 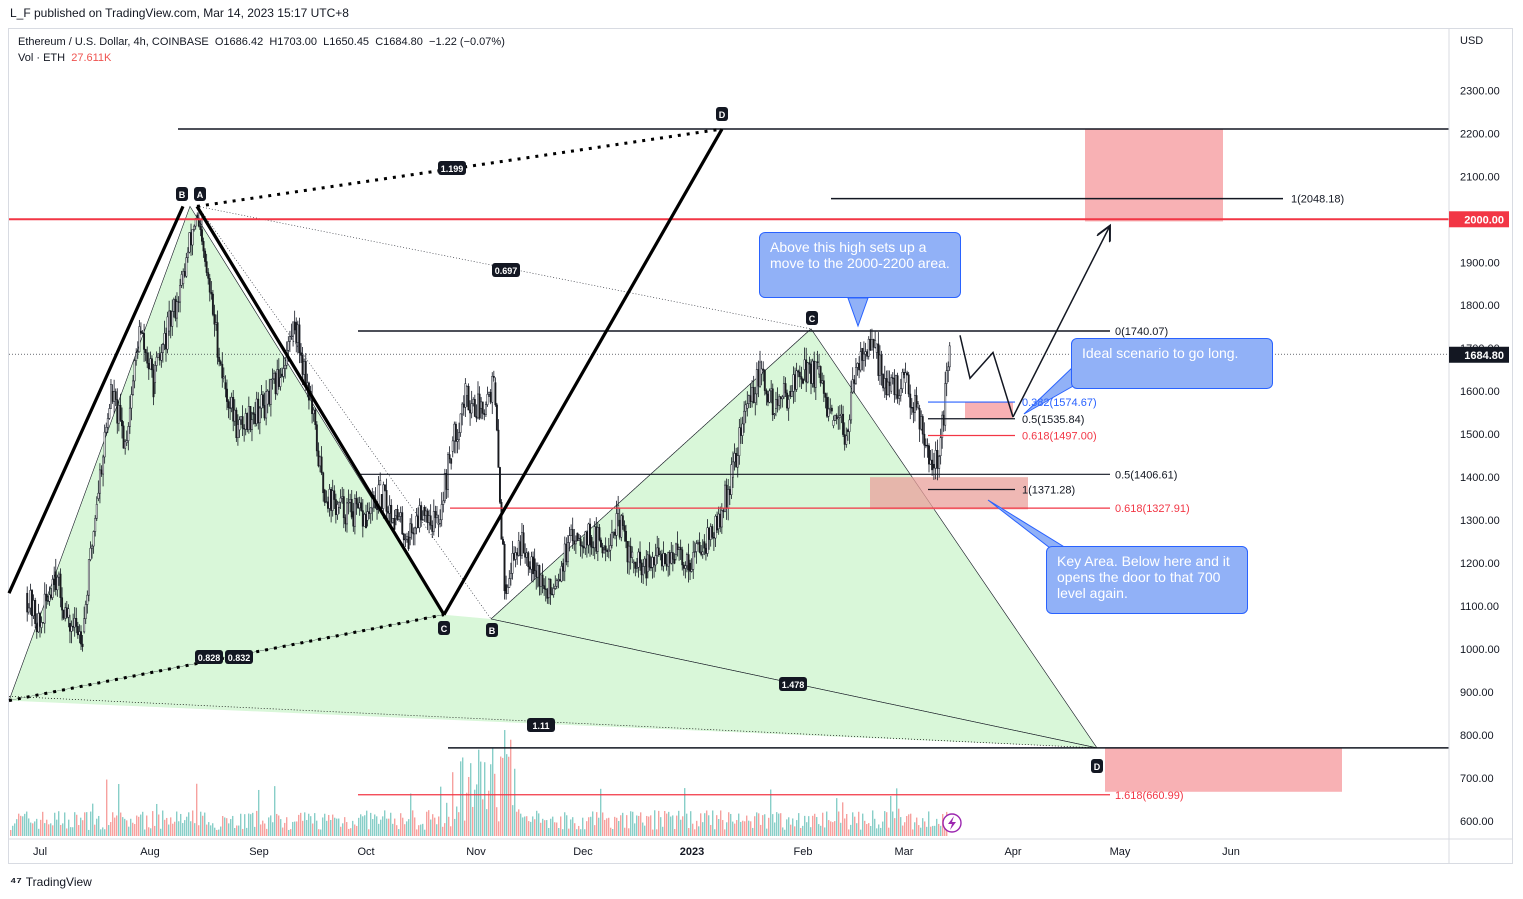 I want to click on time-tick-label: Jun, so click(x=1231, y=852).